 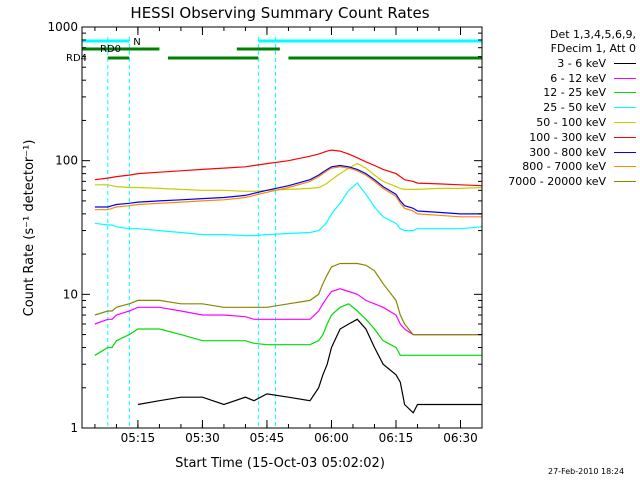 What do you see at coordinates (552, 63) in the screenshot?
I see `legend-item-3-6kev: 3 - 6 keV` at bounding box center [552, 63].